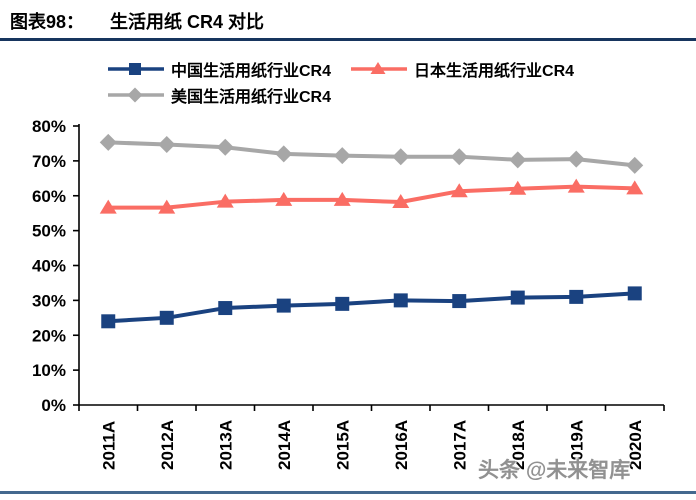  Describe the element at coordinates (635, 445) in the screenshot. I see `x-axis-label: 2020A` at that location.